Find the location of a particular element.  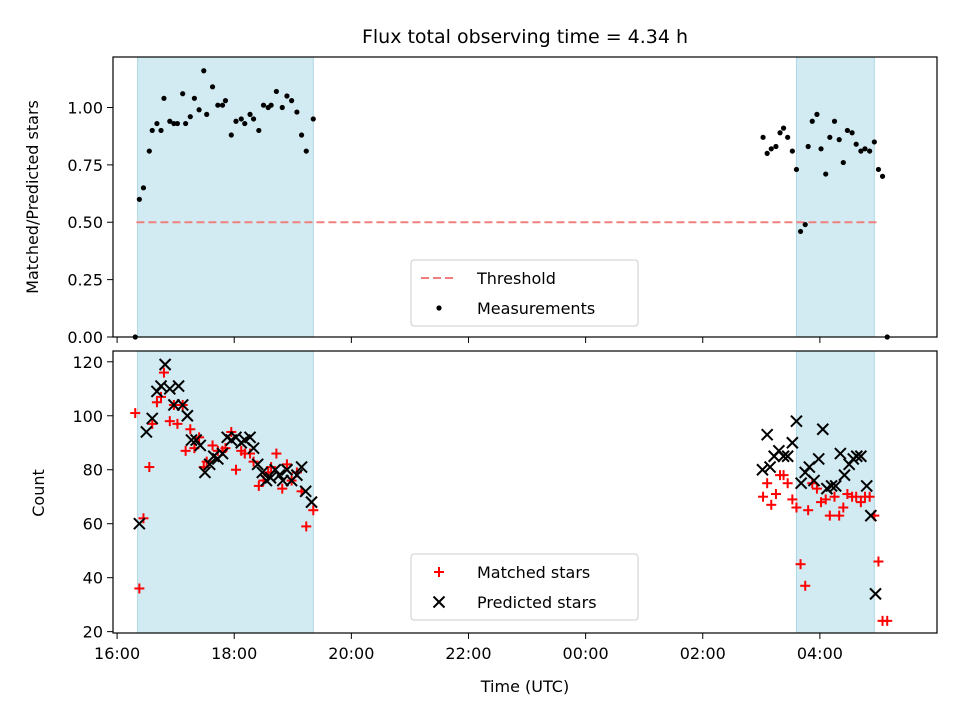

chart-title: Flux total observing time = 4.34 h is located at coordinates (525, 37).